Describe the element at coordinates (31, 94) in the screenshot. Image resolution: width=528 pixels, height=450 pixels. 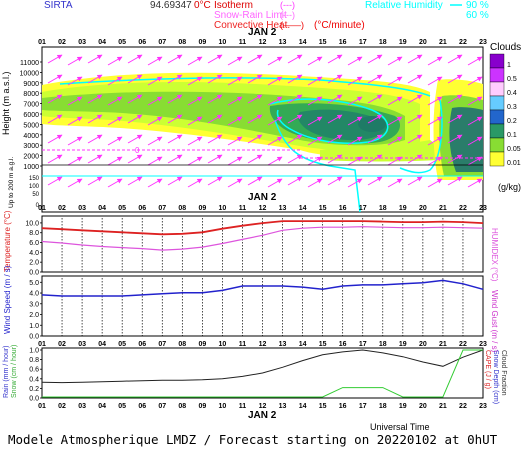
I see `cloud-y-tick-label: 8000` at that location.